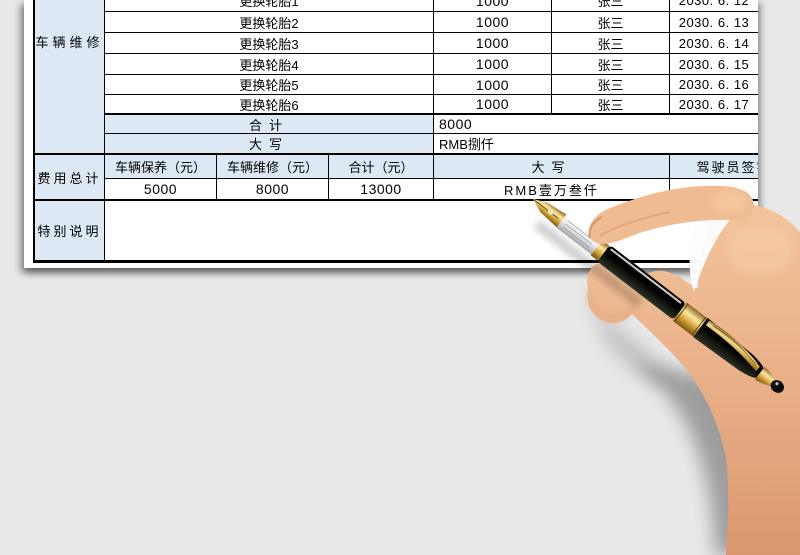 The image size is (800, 555). Describe the element at coordinates (552, 166) in the screenshot. I see `summary-header-caps: 大写` at that location.